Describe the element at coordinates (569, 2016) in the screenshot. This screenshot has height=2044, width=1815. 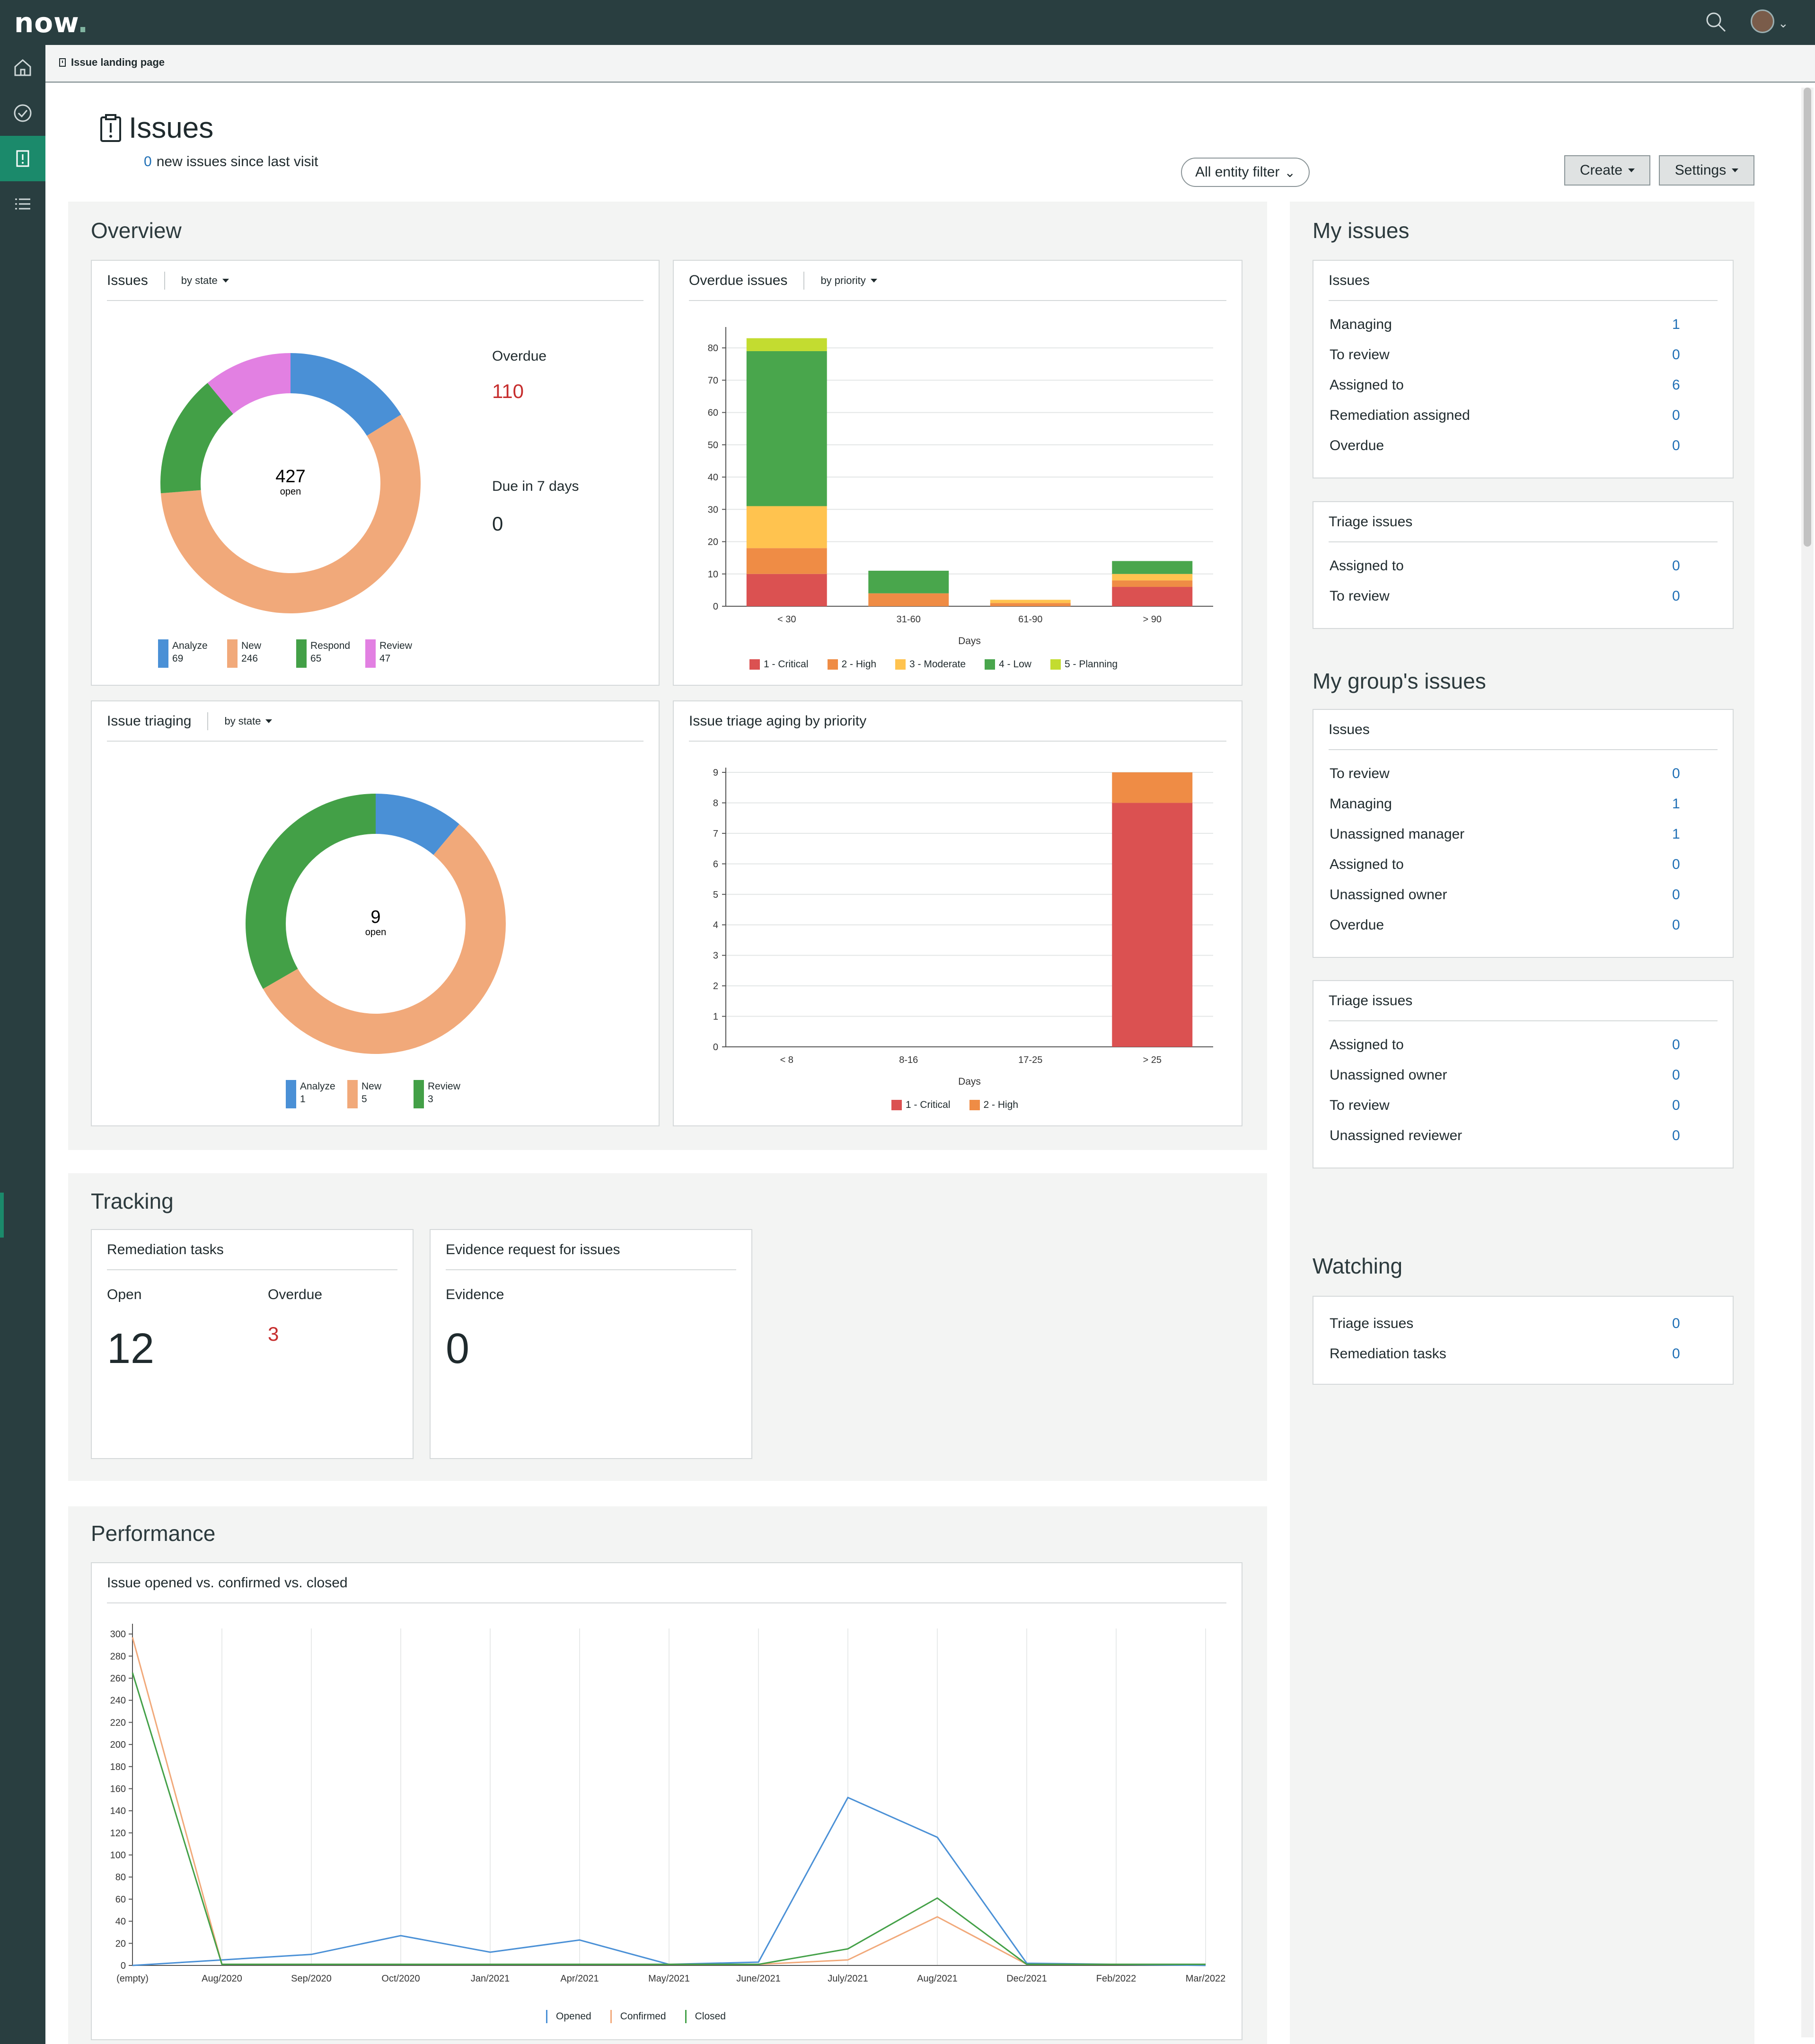
I see `legend-item: Opened` at that location.